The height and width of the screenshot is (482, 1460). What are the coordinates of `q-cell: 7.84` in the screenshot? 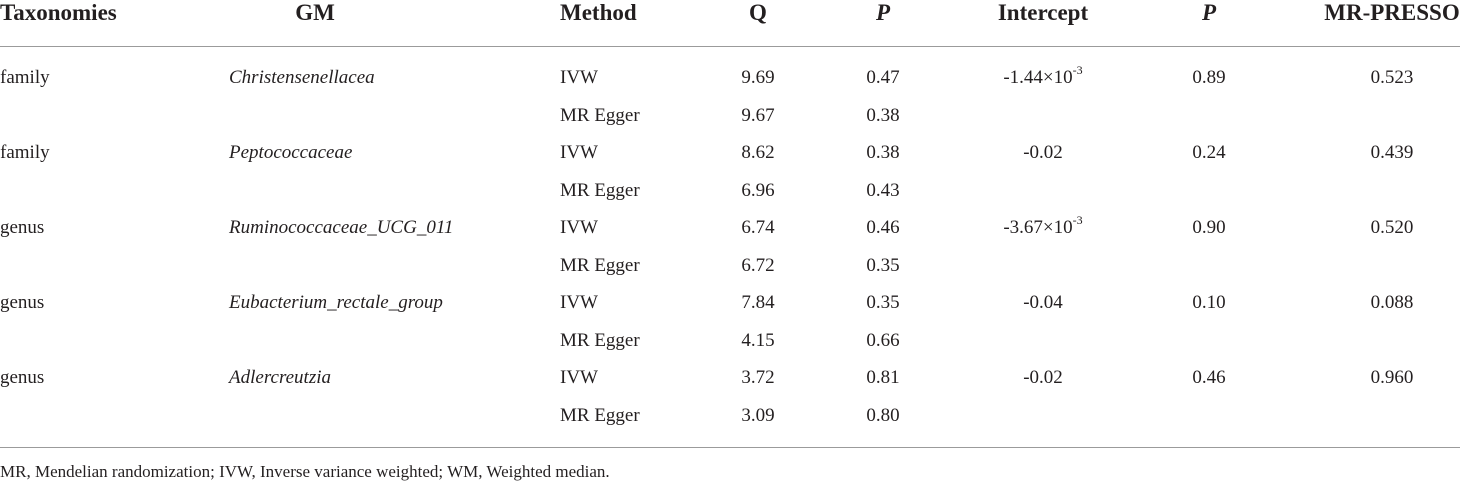 It's located at (758, 302).